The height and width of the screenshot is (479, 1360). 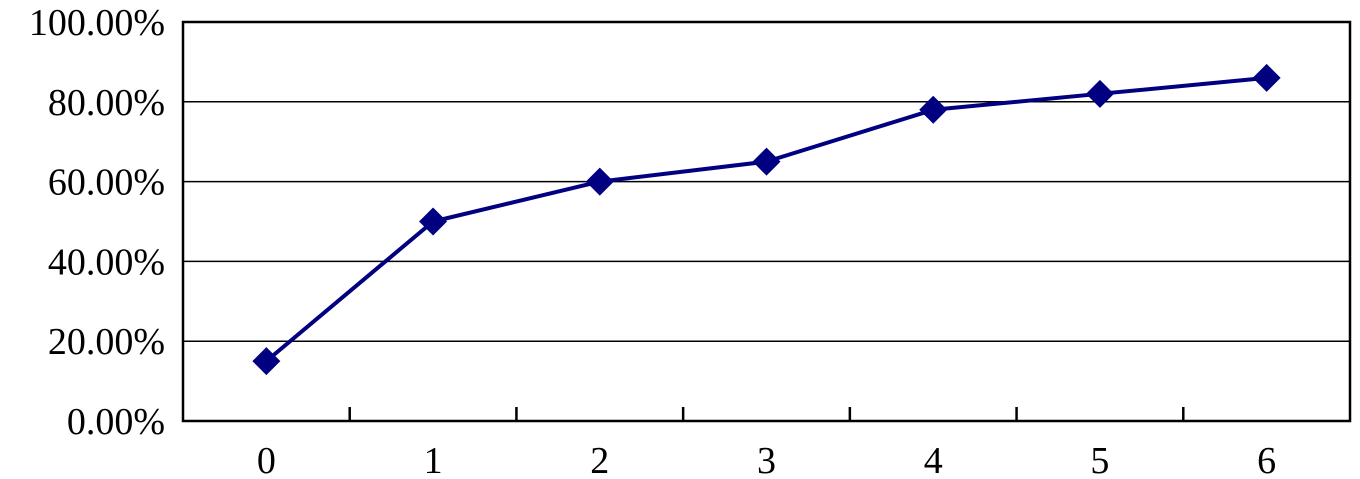 What do you see at coordinates (97, 23) in the screenshot?
I see `y-tick-label: 100.00%` at bounding box center [97, 23].